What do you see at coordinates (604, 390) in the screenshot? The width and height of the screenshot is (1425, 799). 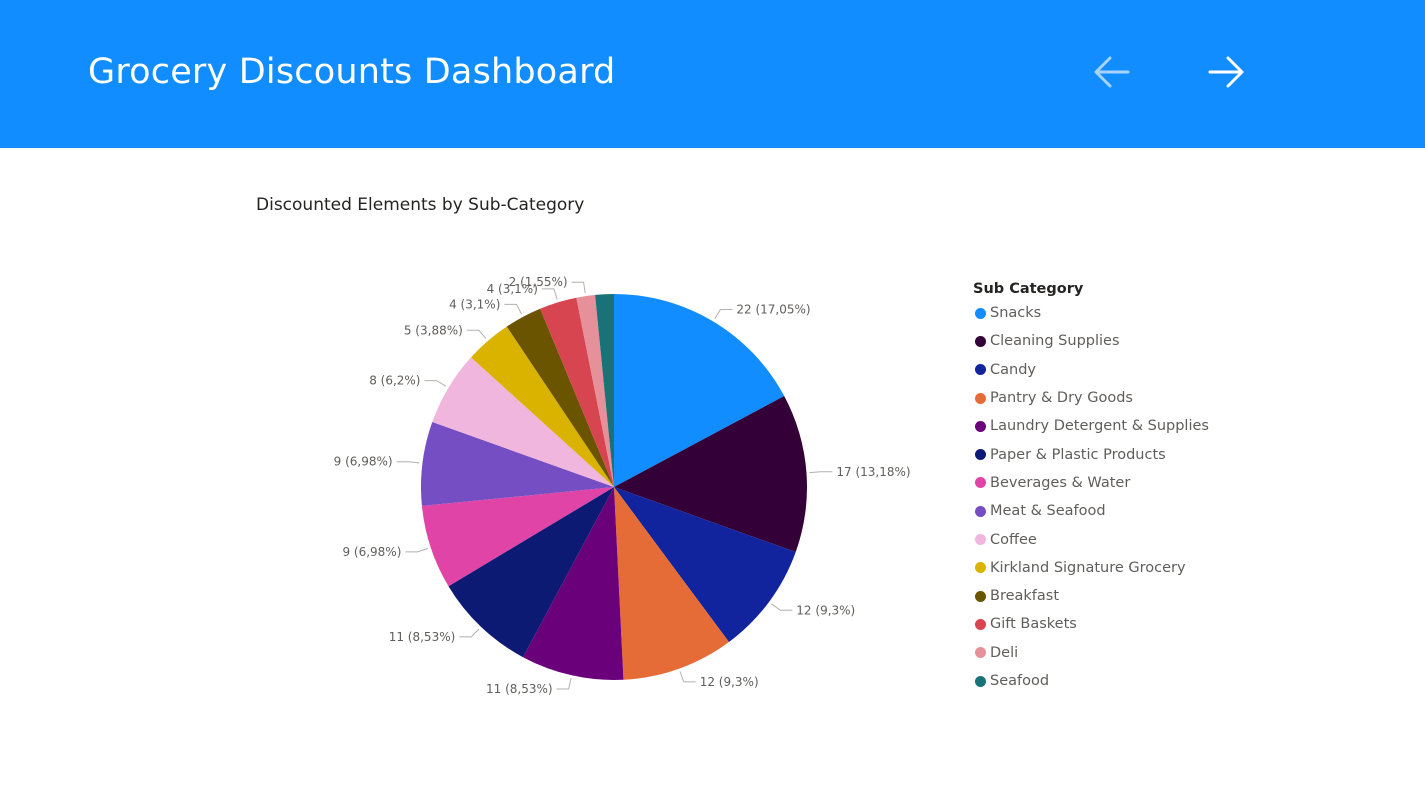 I see `pie-slice-seafood` at bounding box center [604, 390].